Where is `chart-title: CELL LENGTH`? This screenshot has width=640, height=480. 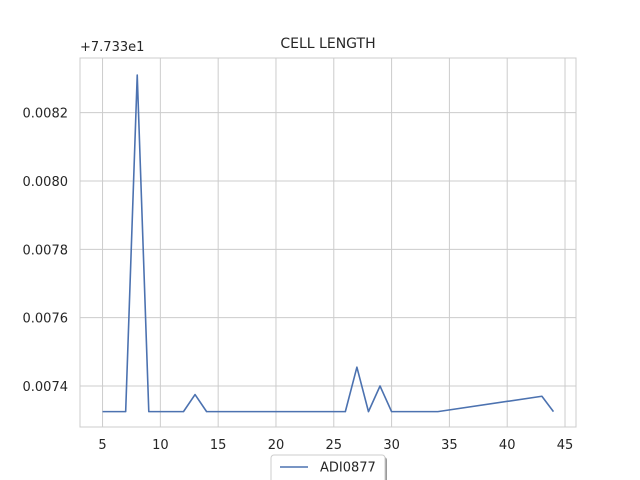 chart-title: CELL LENGTH is located at coordinates (327, 44).